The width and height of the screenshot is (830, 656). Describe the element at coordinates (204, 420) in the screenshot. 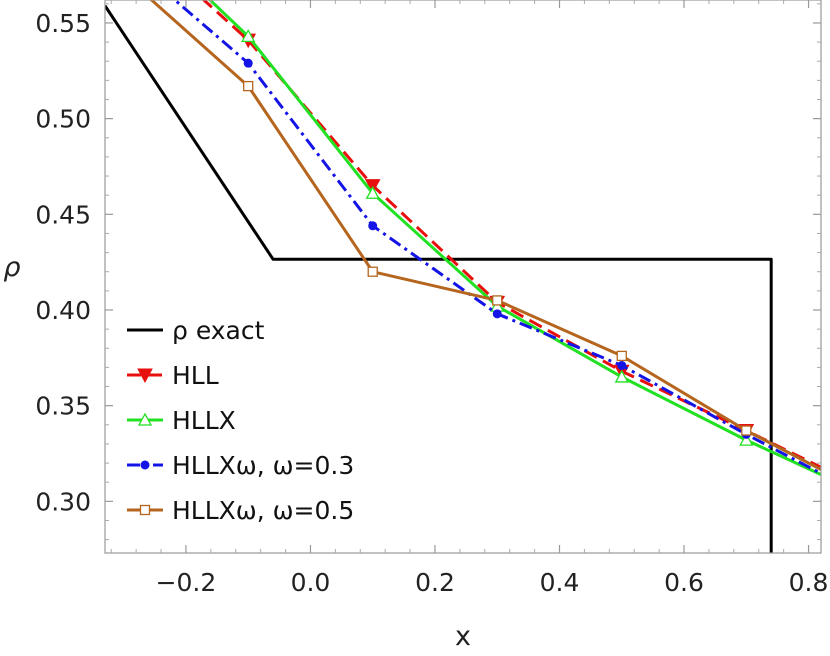

I see `legend-label: HLLX` at that location.